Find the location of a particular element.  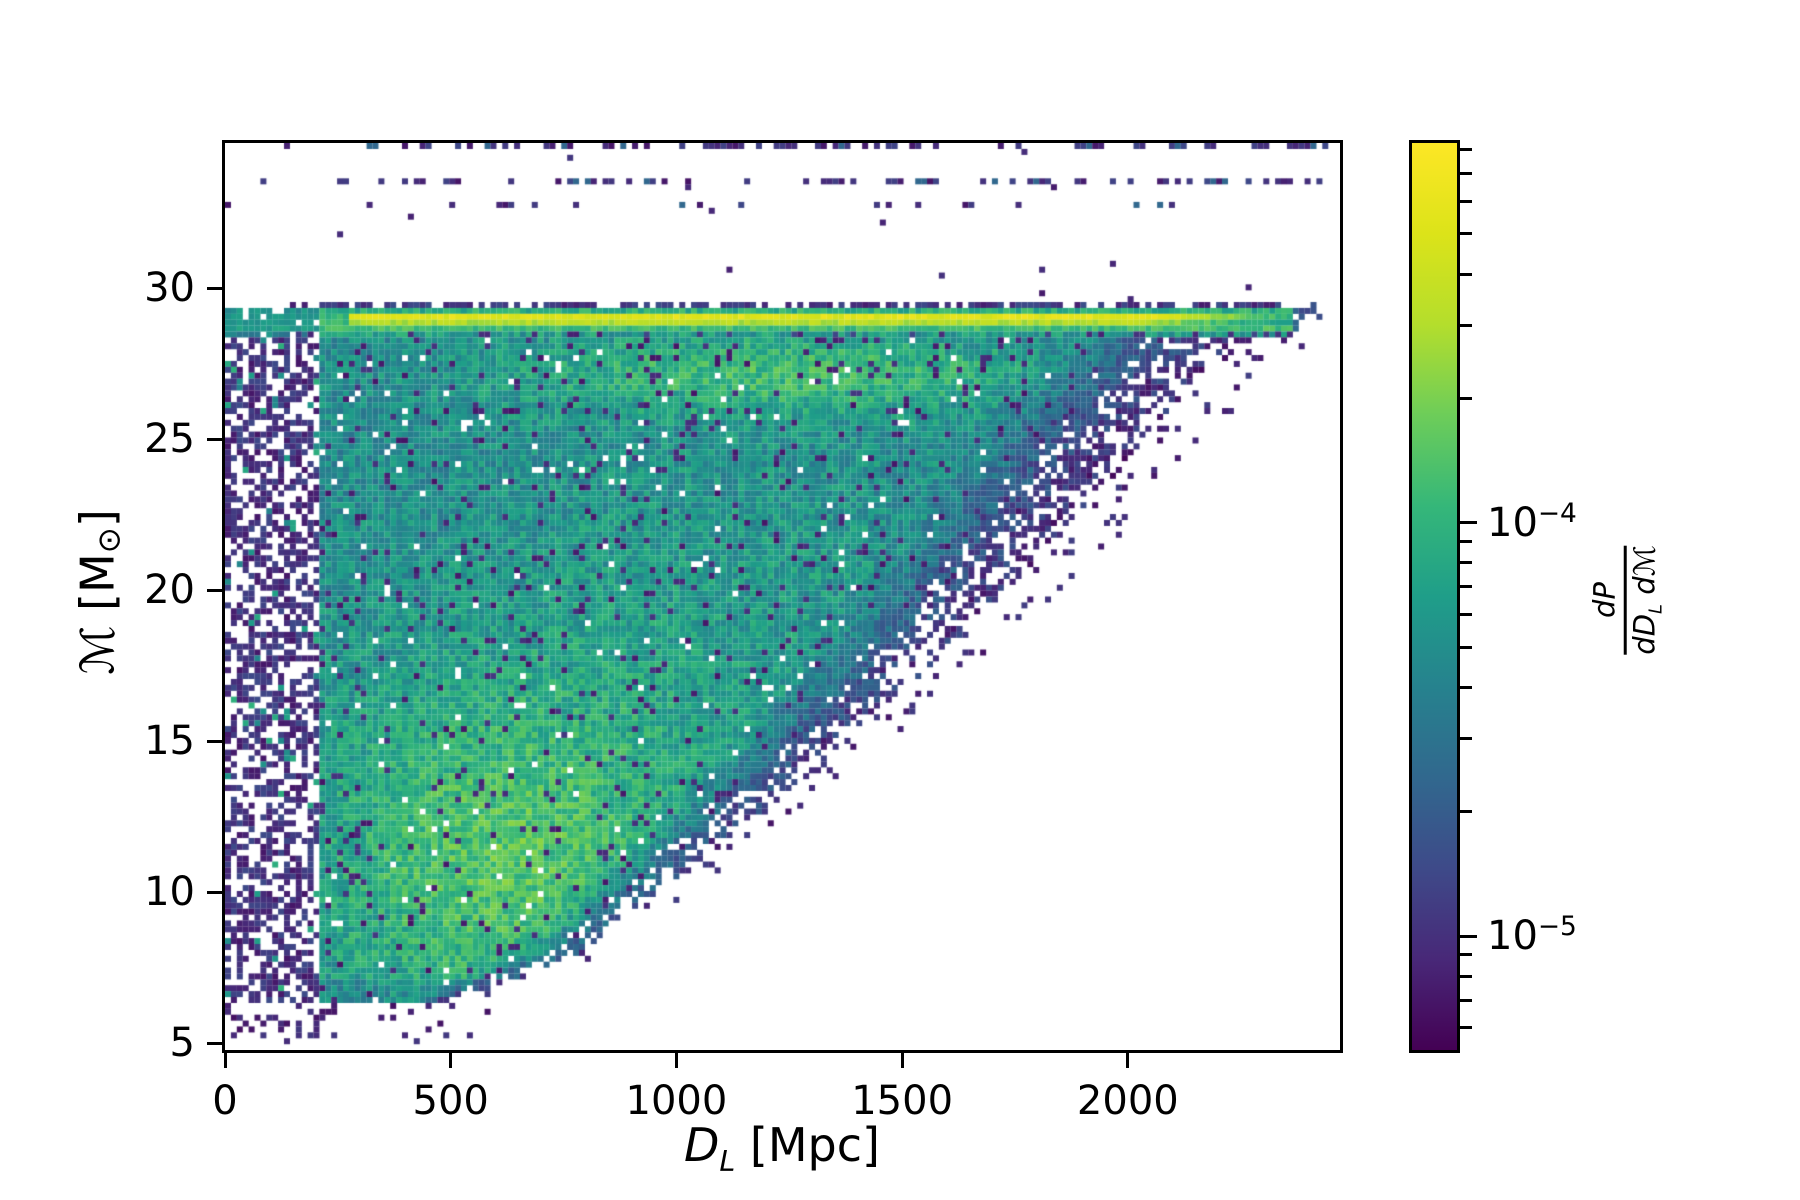

x-axis-label: DL [Mpc] is located at coordinates (782, 1148).